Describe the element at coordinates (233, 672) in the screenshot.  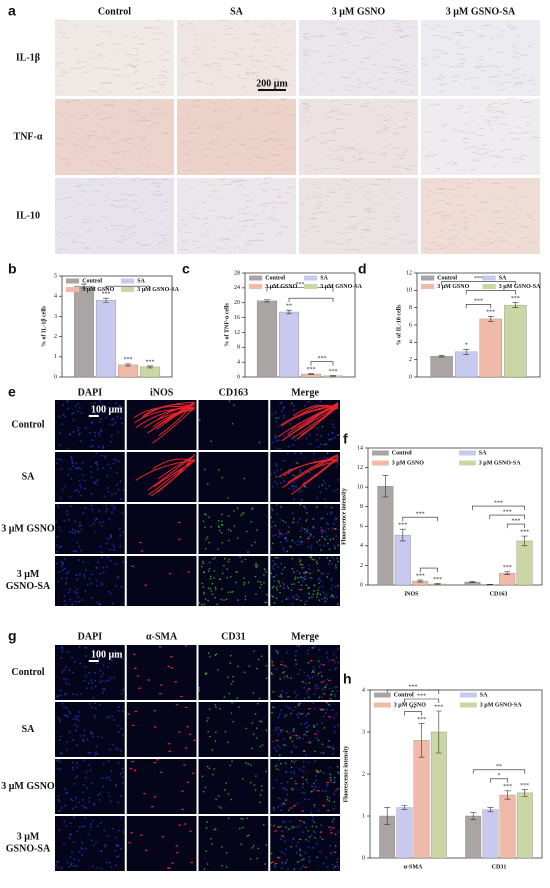
I see `micrograph-bg` at that location.